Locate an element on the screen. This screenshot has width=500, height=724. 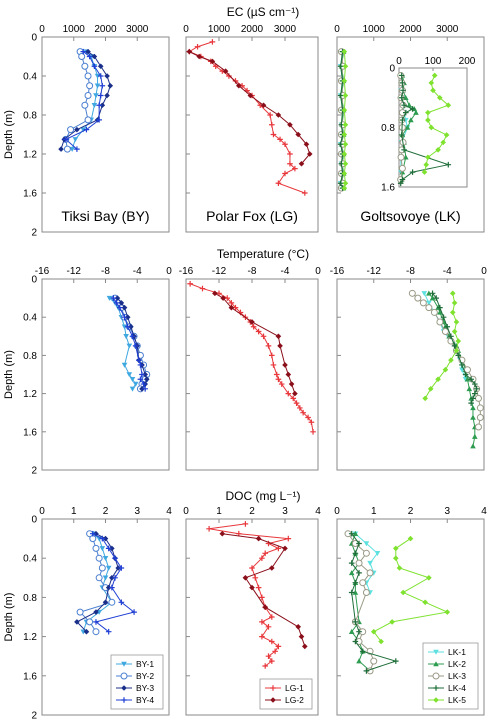
r2-p2-xtick-label: -12 is located at coordinates (219, 271).